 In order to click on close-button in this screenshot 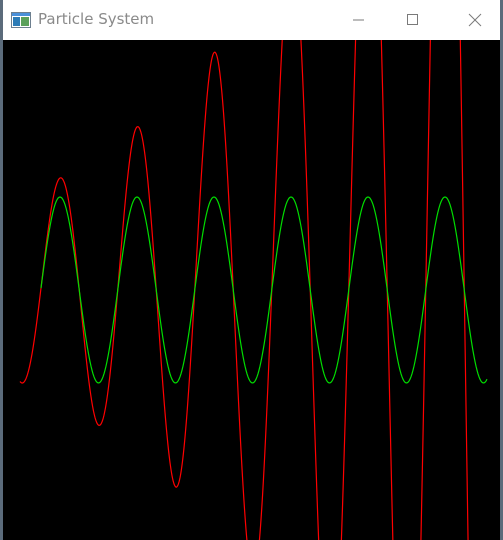, I will do `click(474, 20)`.